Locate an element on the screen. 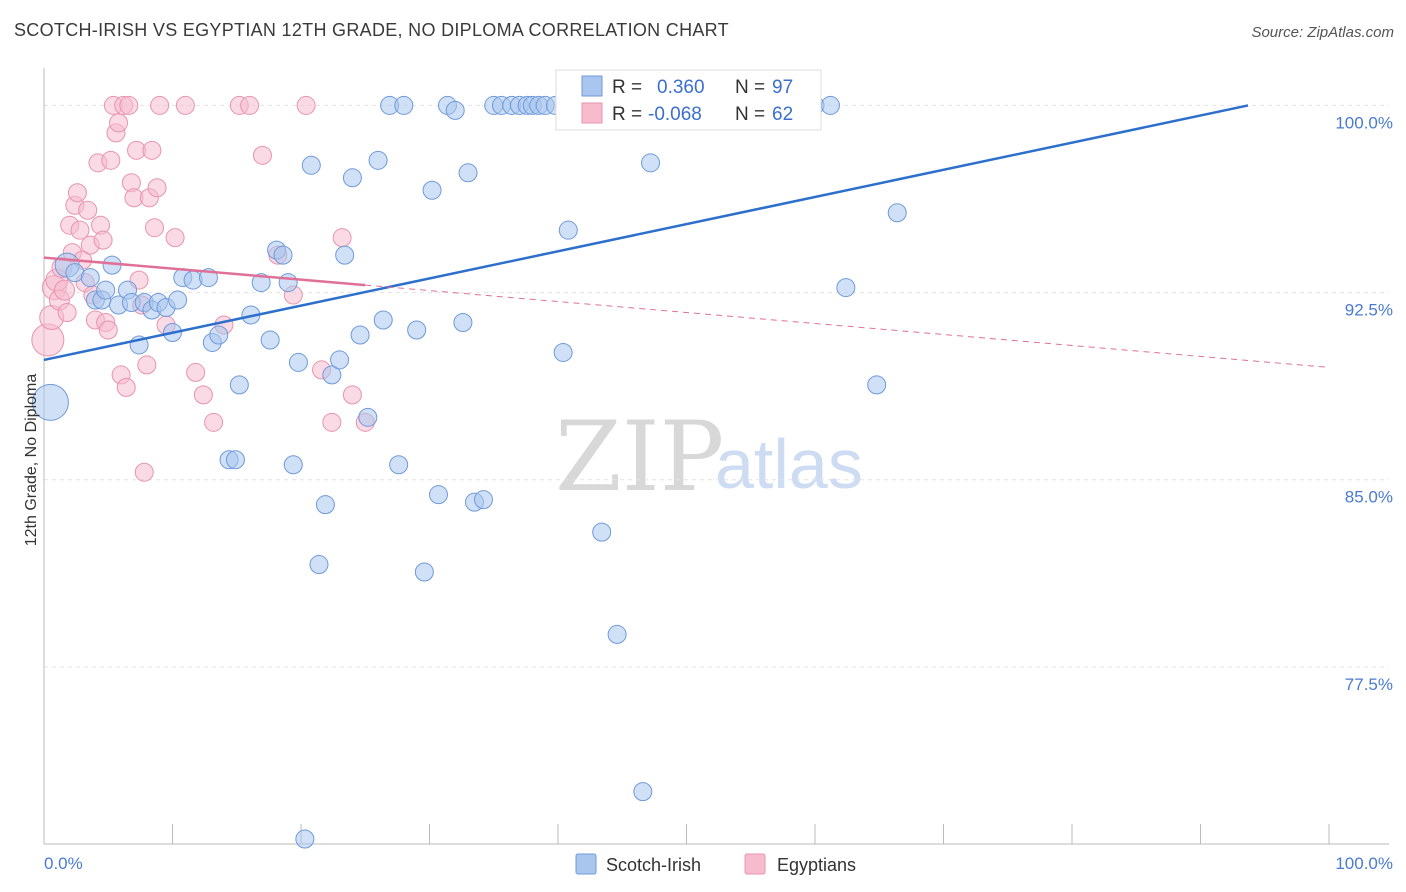 Image resolution: width=1406 pixels, height=892 pixels. legend-n-label-scotch-irish: N = is located at coordinates (750, 87).